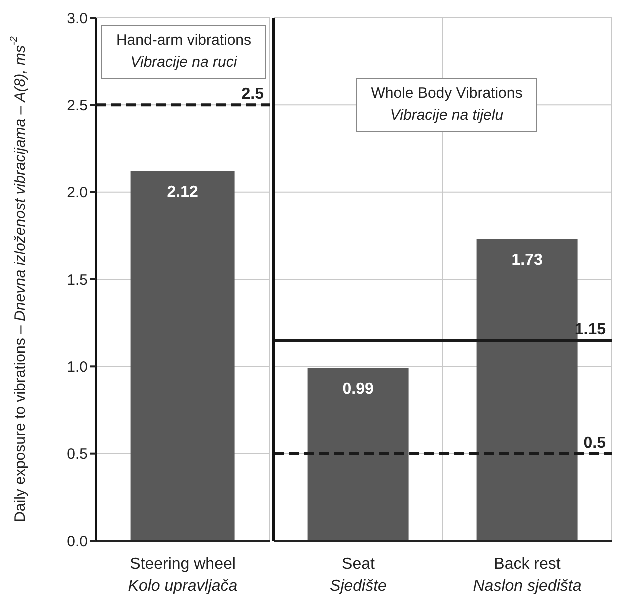 The image size is (622, 605). What do you see at coordinates (77, 455) in the screenshot?
I see `y-tick-label: 0.5` at bounding box center [77, 455].